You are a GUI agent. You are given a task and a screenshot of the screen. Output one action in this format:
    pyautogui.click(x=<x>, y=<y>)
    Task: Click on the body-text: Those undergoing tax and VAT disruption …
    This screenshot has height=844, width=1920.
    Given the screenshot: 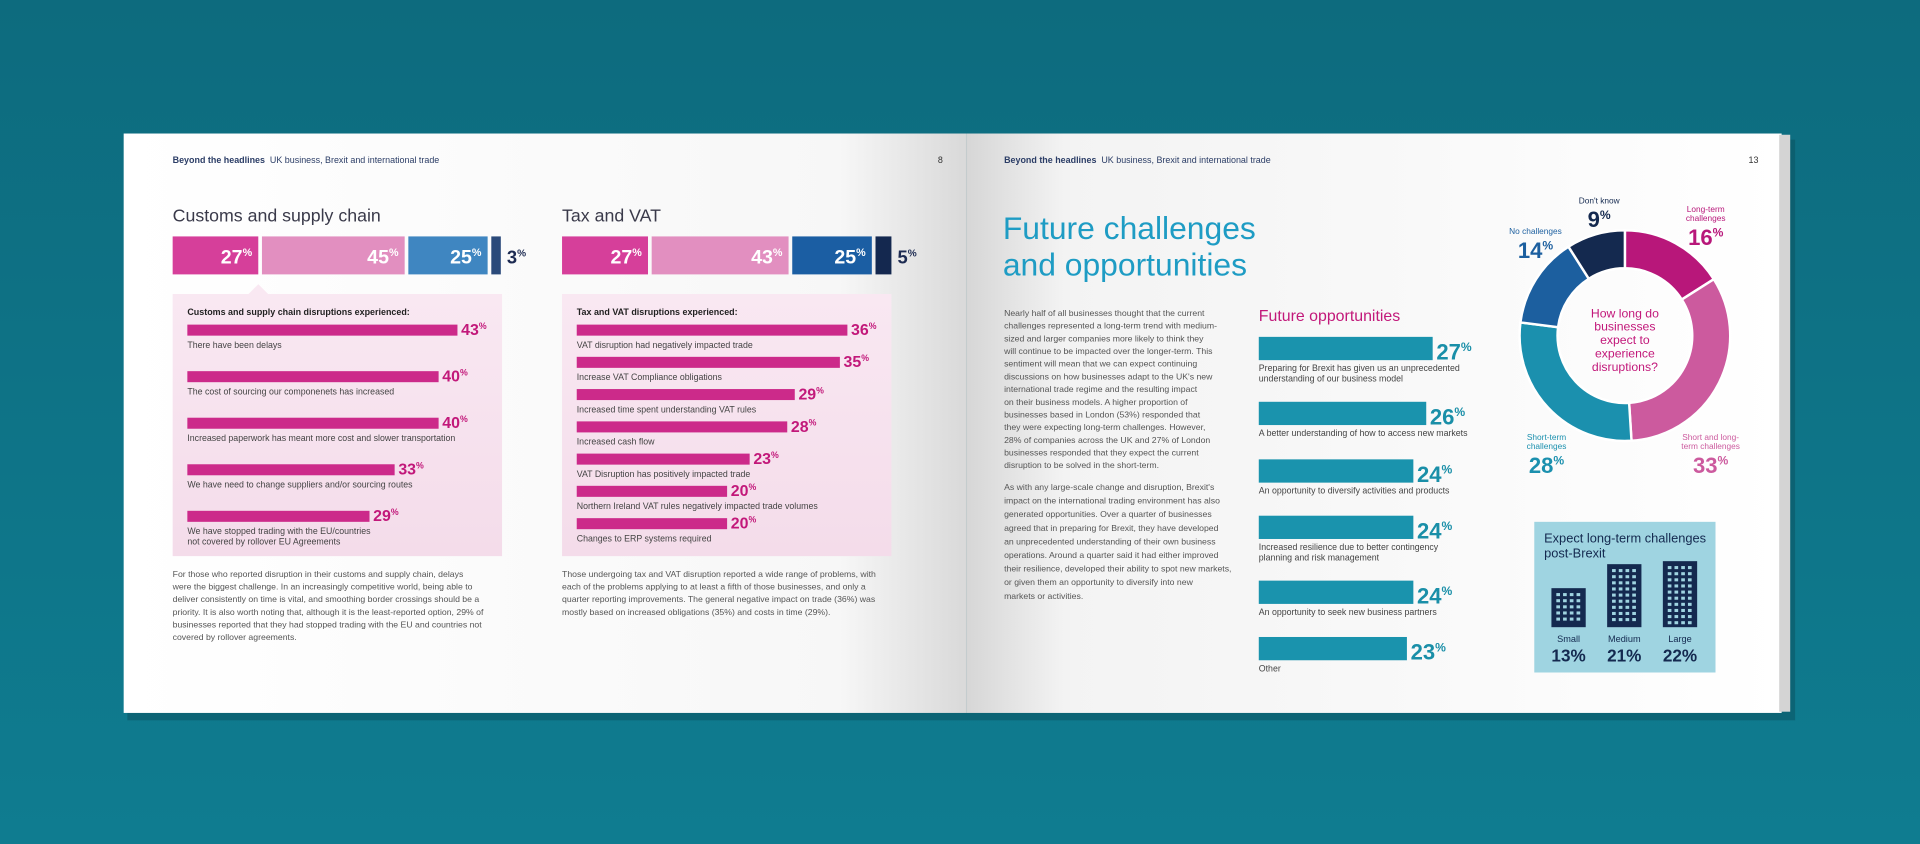 What is the action you would take?
    pyautogui.click(x=719, y=574)
    